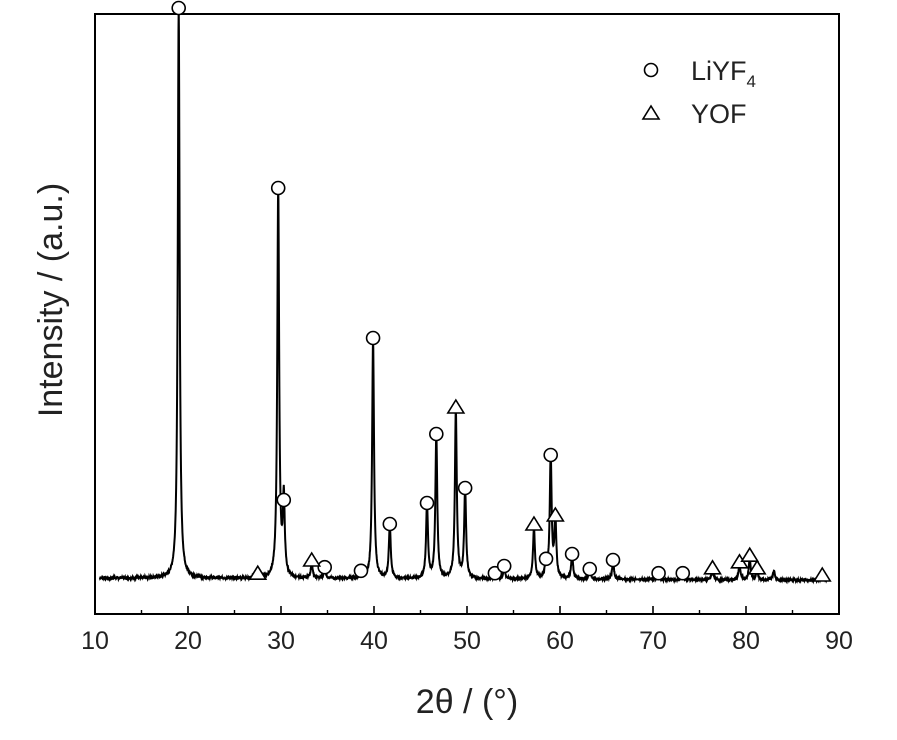 Image resolution: width=897 pixels, height=740 pixels. What do you see at coordinates (374, 641) in the screenshot?
I see `x-tick-label-40: 40` at bounding box center [374, 641].